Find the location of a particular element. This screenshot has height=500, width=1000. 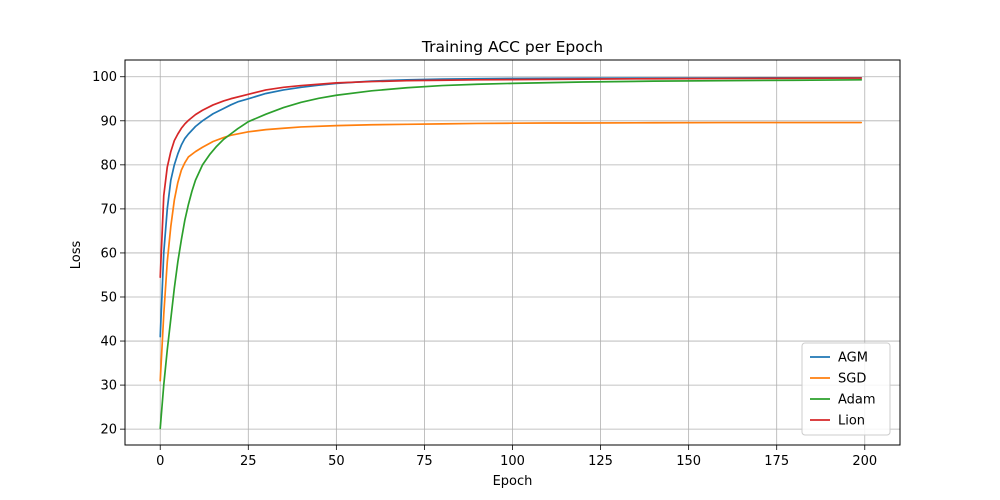

x-tick-label: 0 is located at coordinates (160, 461).